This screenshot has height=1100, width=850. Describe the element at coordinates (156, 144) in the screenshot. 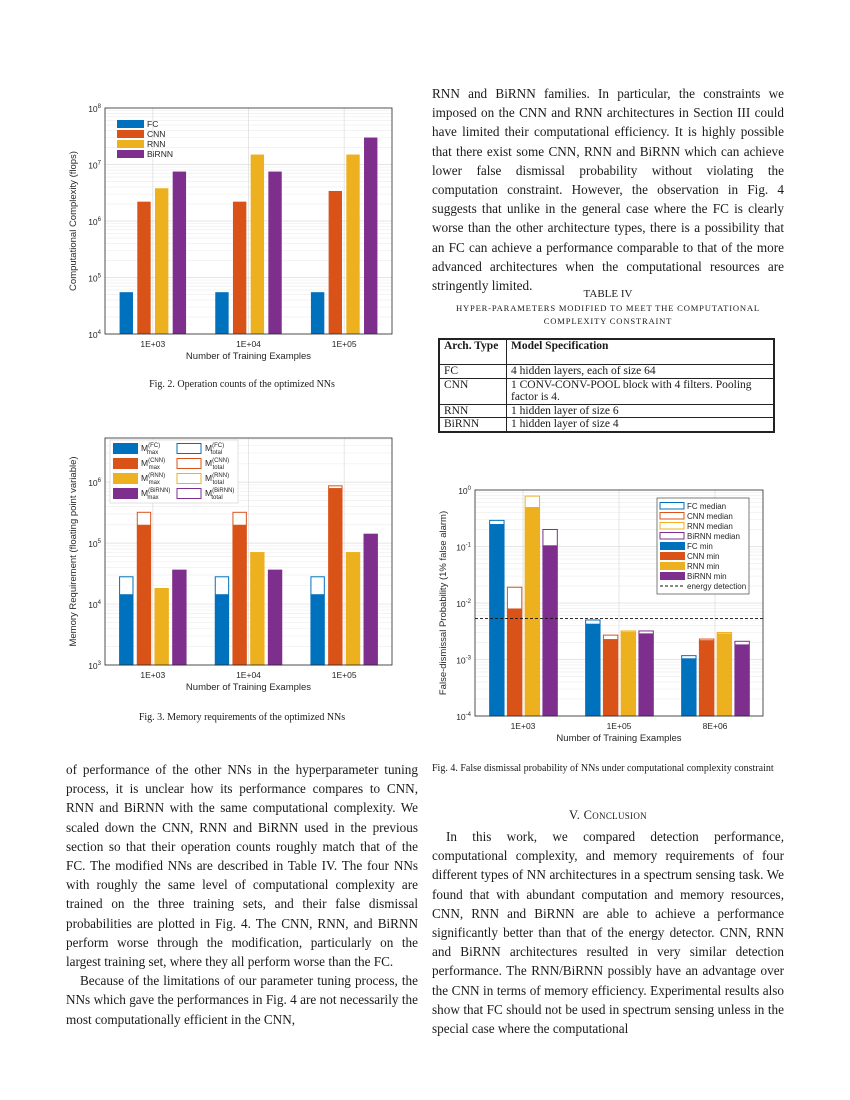

I see `legend-label: RNN` at that location.